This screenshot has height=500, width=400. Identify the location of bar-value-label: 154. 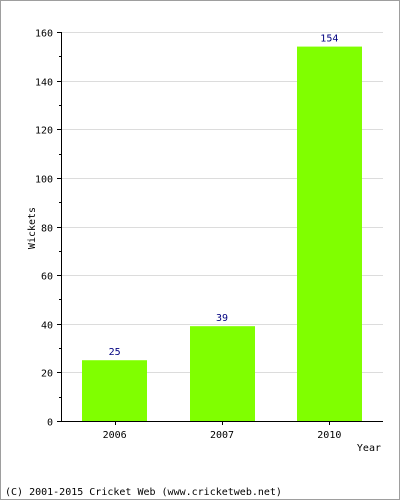
(329, 39).